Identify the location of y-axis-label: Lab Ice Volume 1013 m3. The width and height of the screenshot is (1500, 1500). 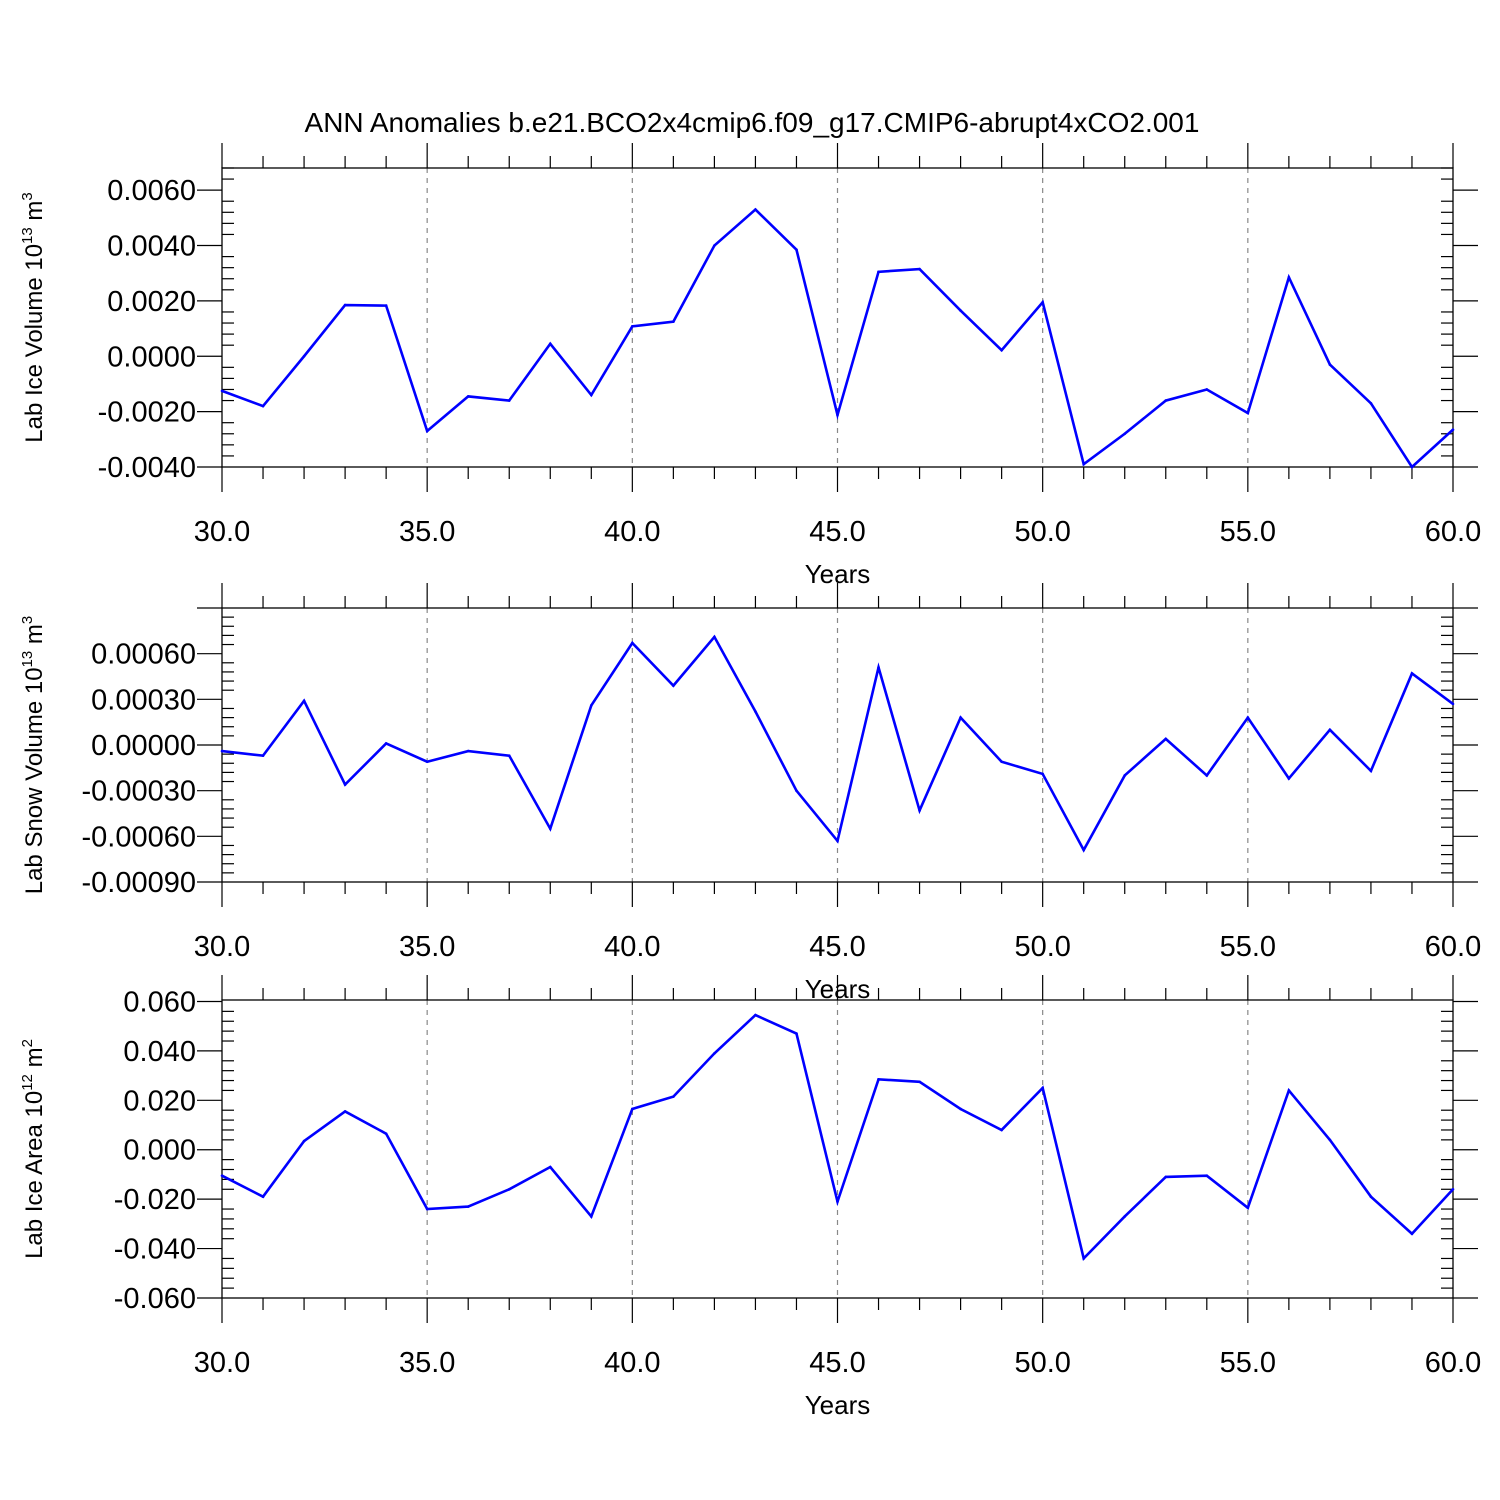
(33, 317).